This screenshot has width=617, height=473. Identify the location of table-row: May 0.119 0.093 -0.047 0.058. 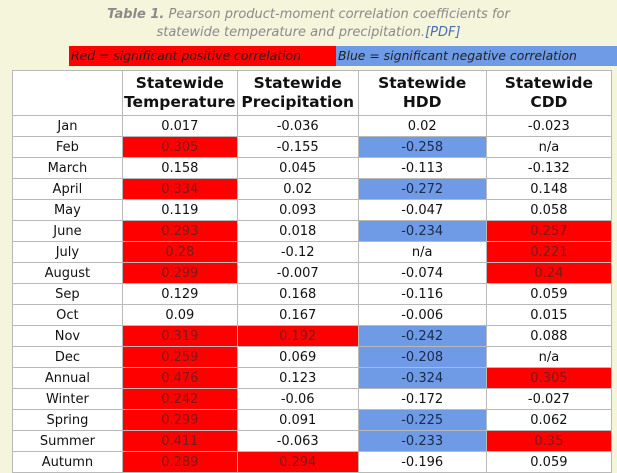
(312, 210).